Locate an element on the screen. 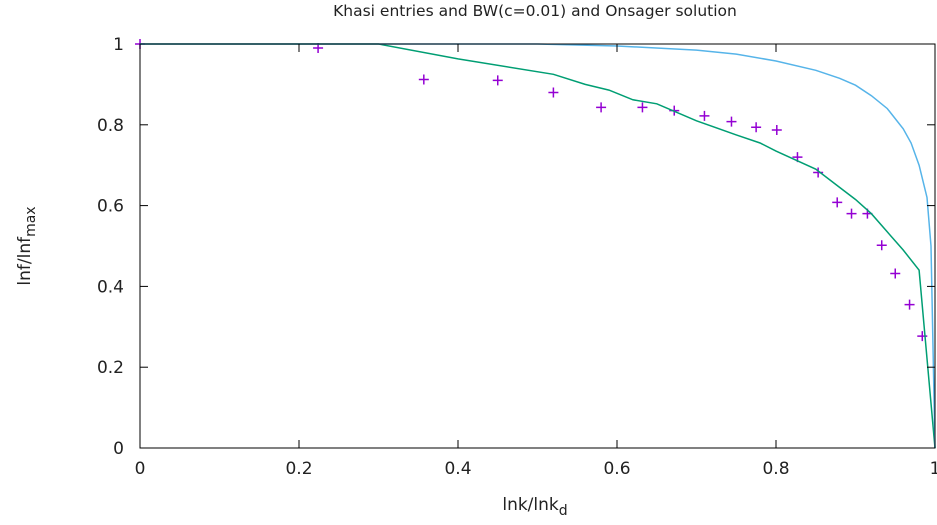 The width and height of the screenshot is (937, 525). y-tick-label: 0.6 is located at coordinates (110, 207).